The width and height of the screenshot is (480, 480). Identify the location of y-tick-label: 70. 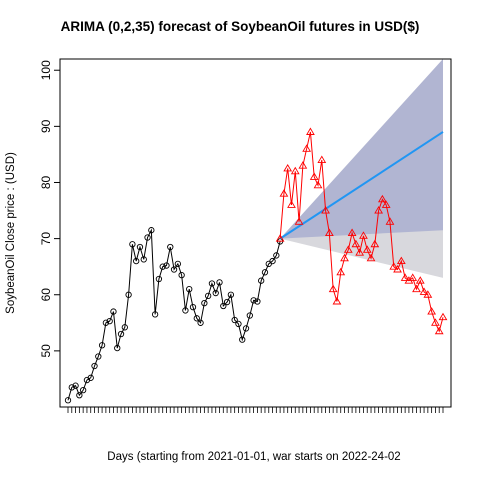
(46, 239).